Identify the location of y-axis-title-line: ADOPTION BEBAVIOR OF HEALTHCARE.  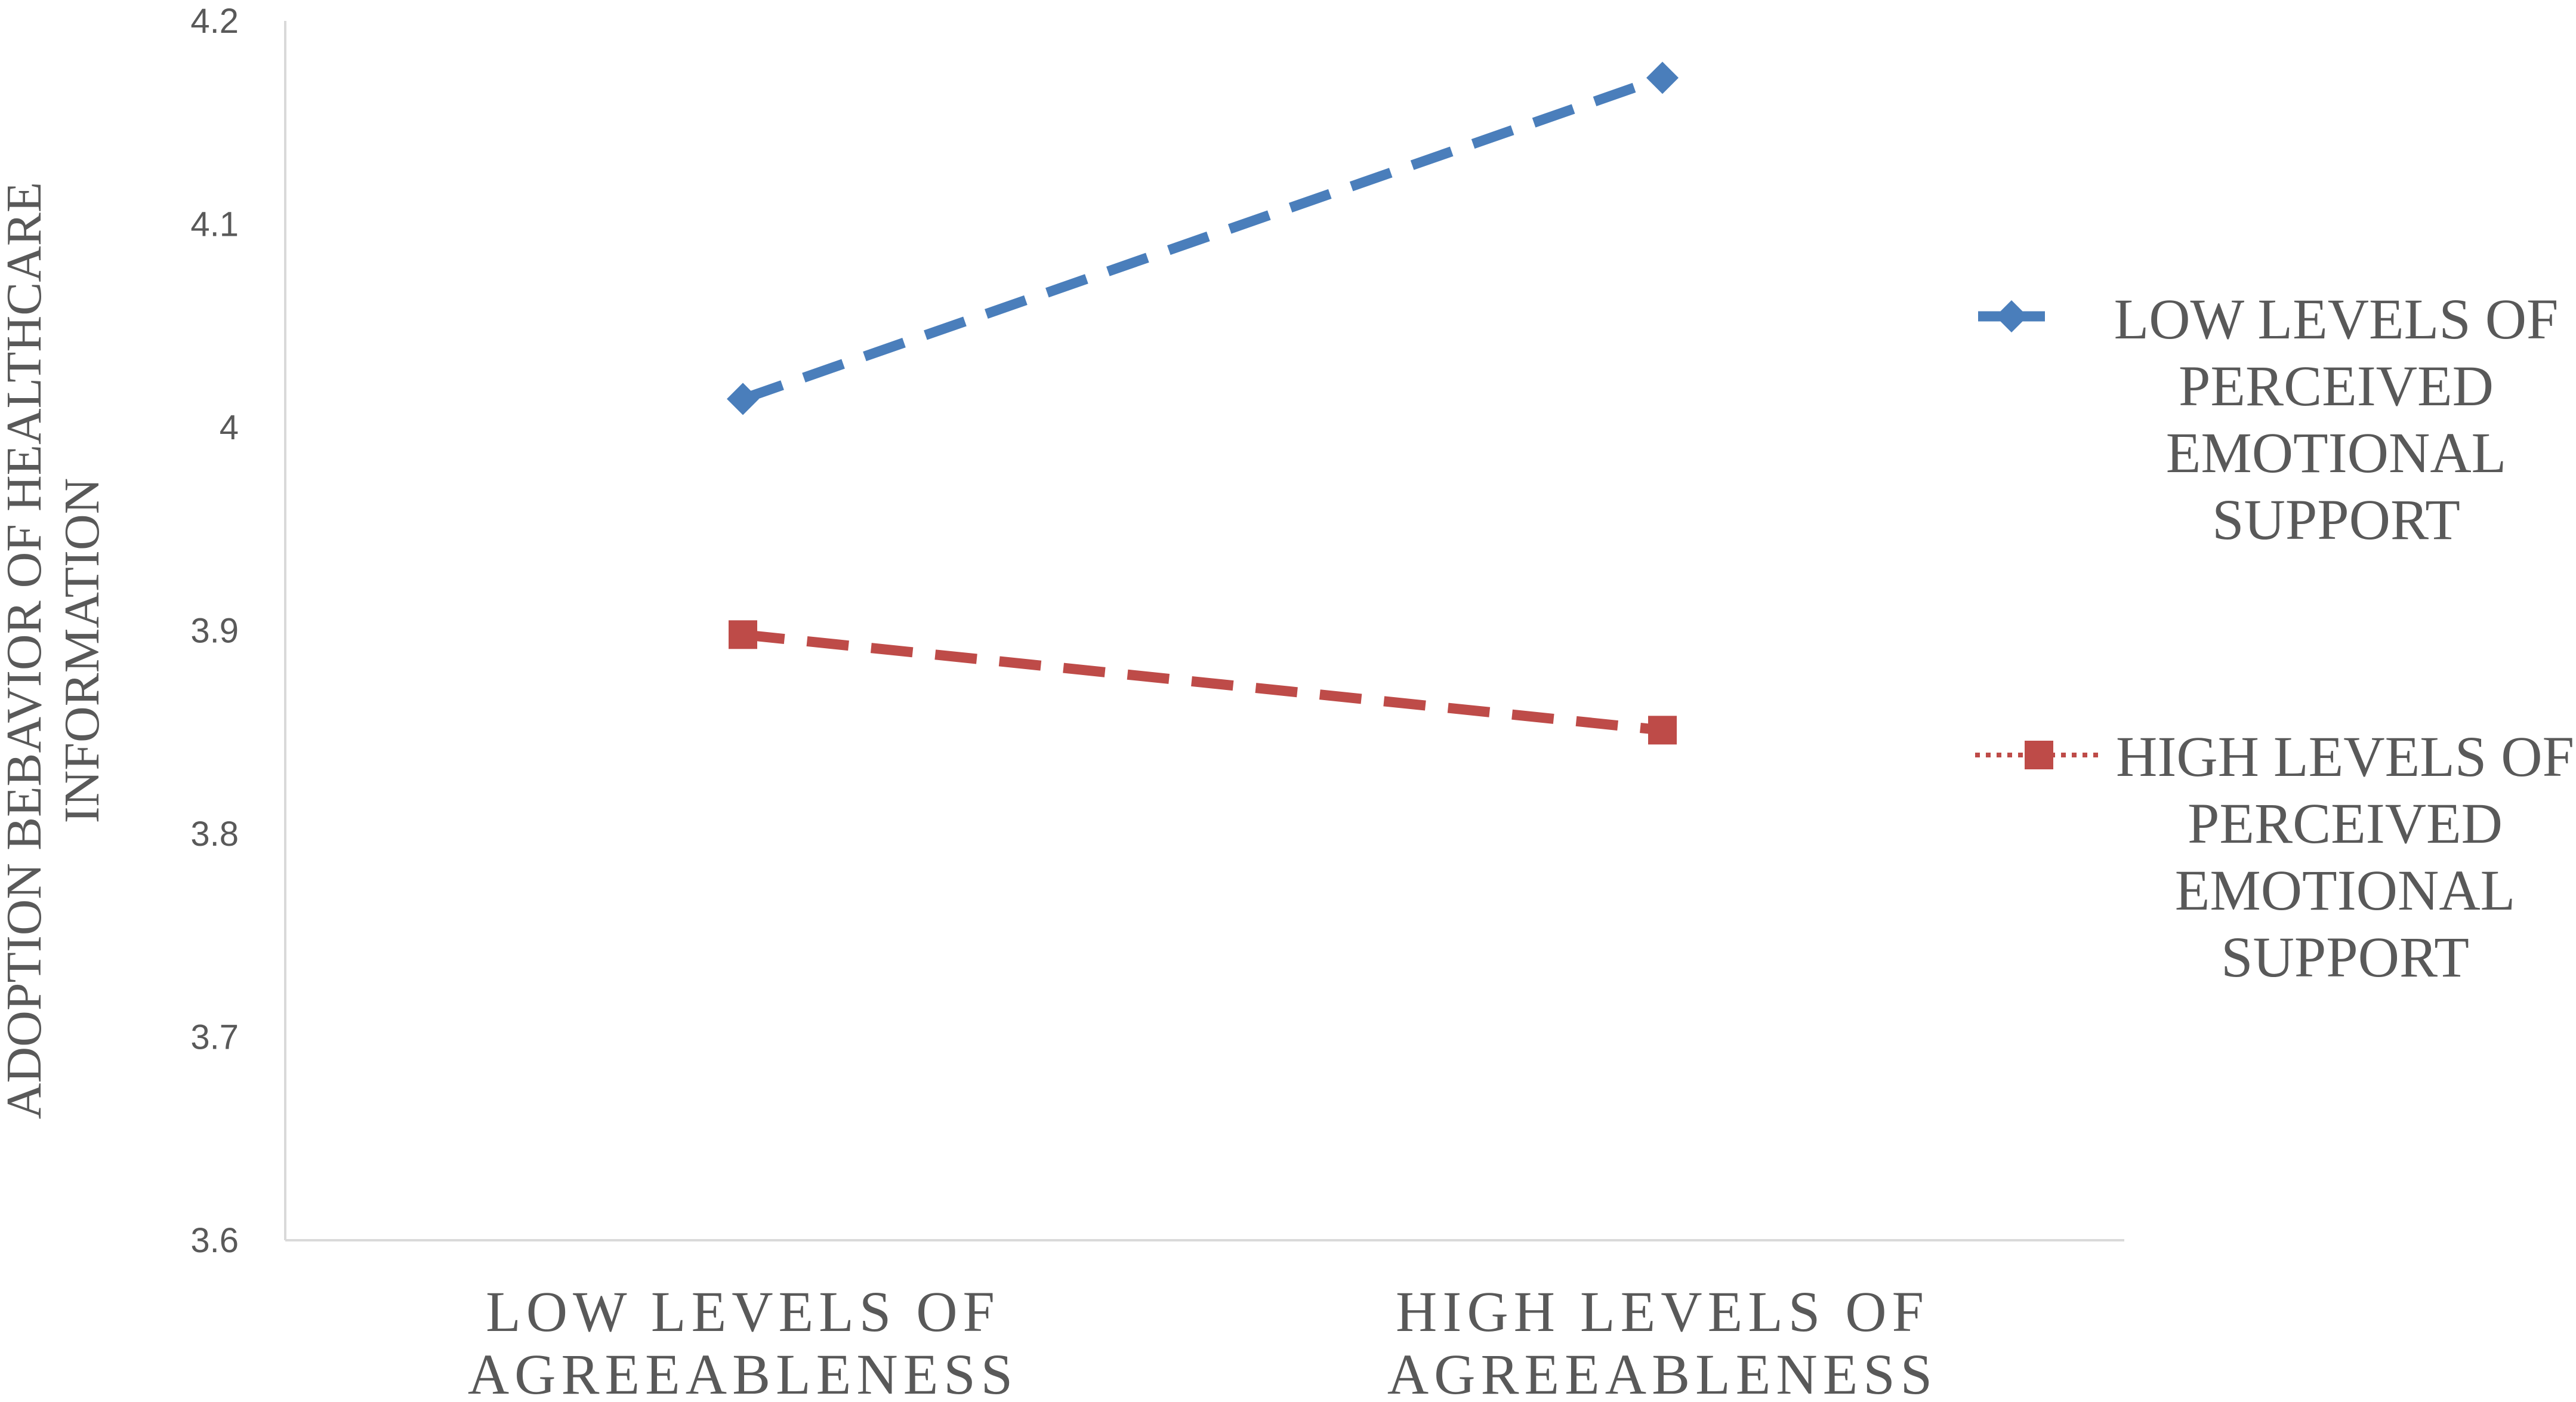
(26, 650).